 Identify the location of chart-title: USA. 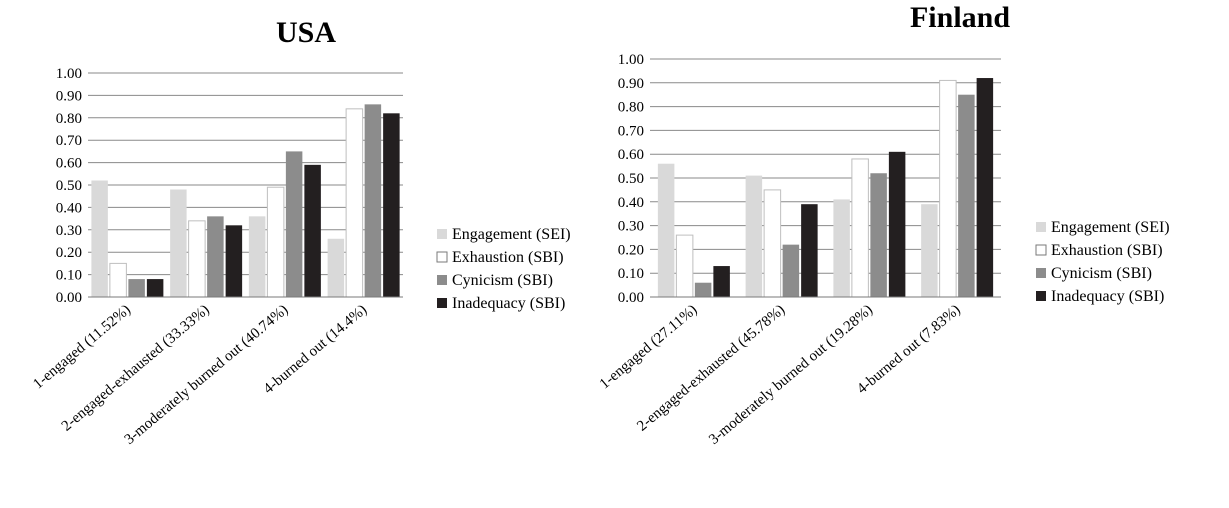
(306, 32).